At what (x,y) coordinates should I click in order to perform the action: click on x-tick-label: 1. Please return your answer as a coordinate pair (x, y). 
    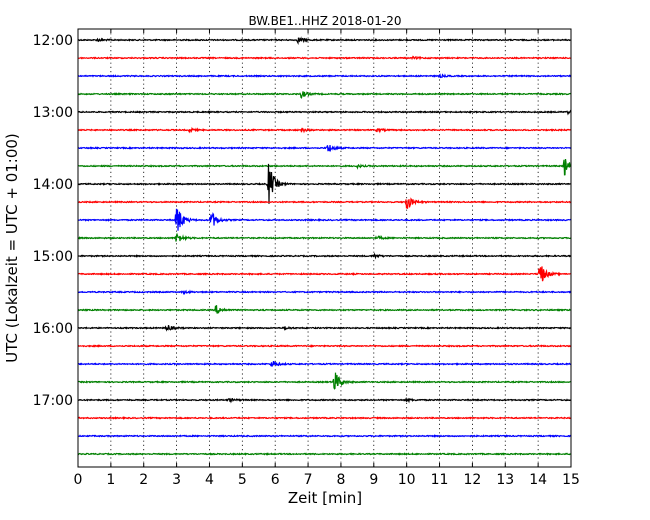
    Looking at the image, I should click on (110, 480).